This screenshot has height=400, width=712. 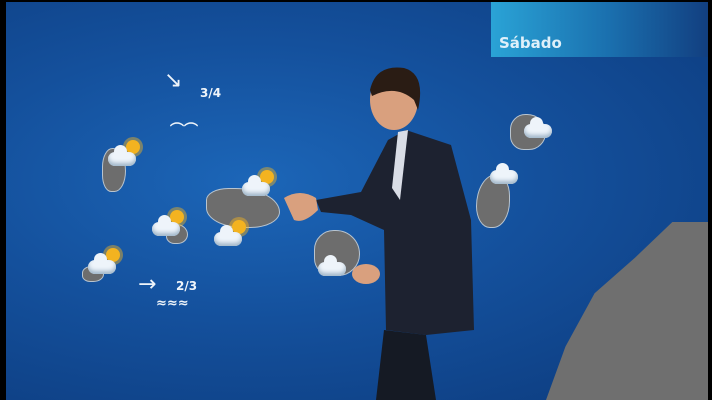 What do you see at coordinates (599, 29) in the screenshot?
I see `day-banner: Sábado` at bounding box center [599, 29].